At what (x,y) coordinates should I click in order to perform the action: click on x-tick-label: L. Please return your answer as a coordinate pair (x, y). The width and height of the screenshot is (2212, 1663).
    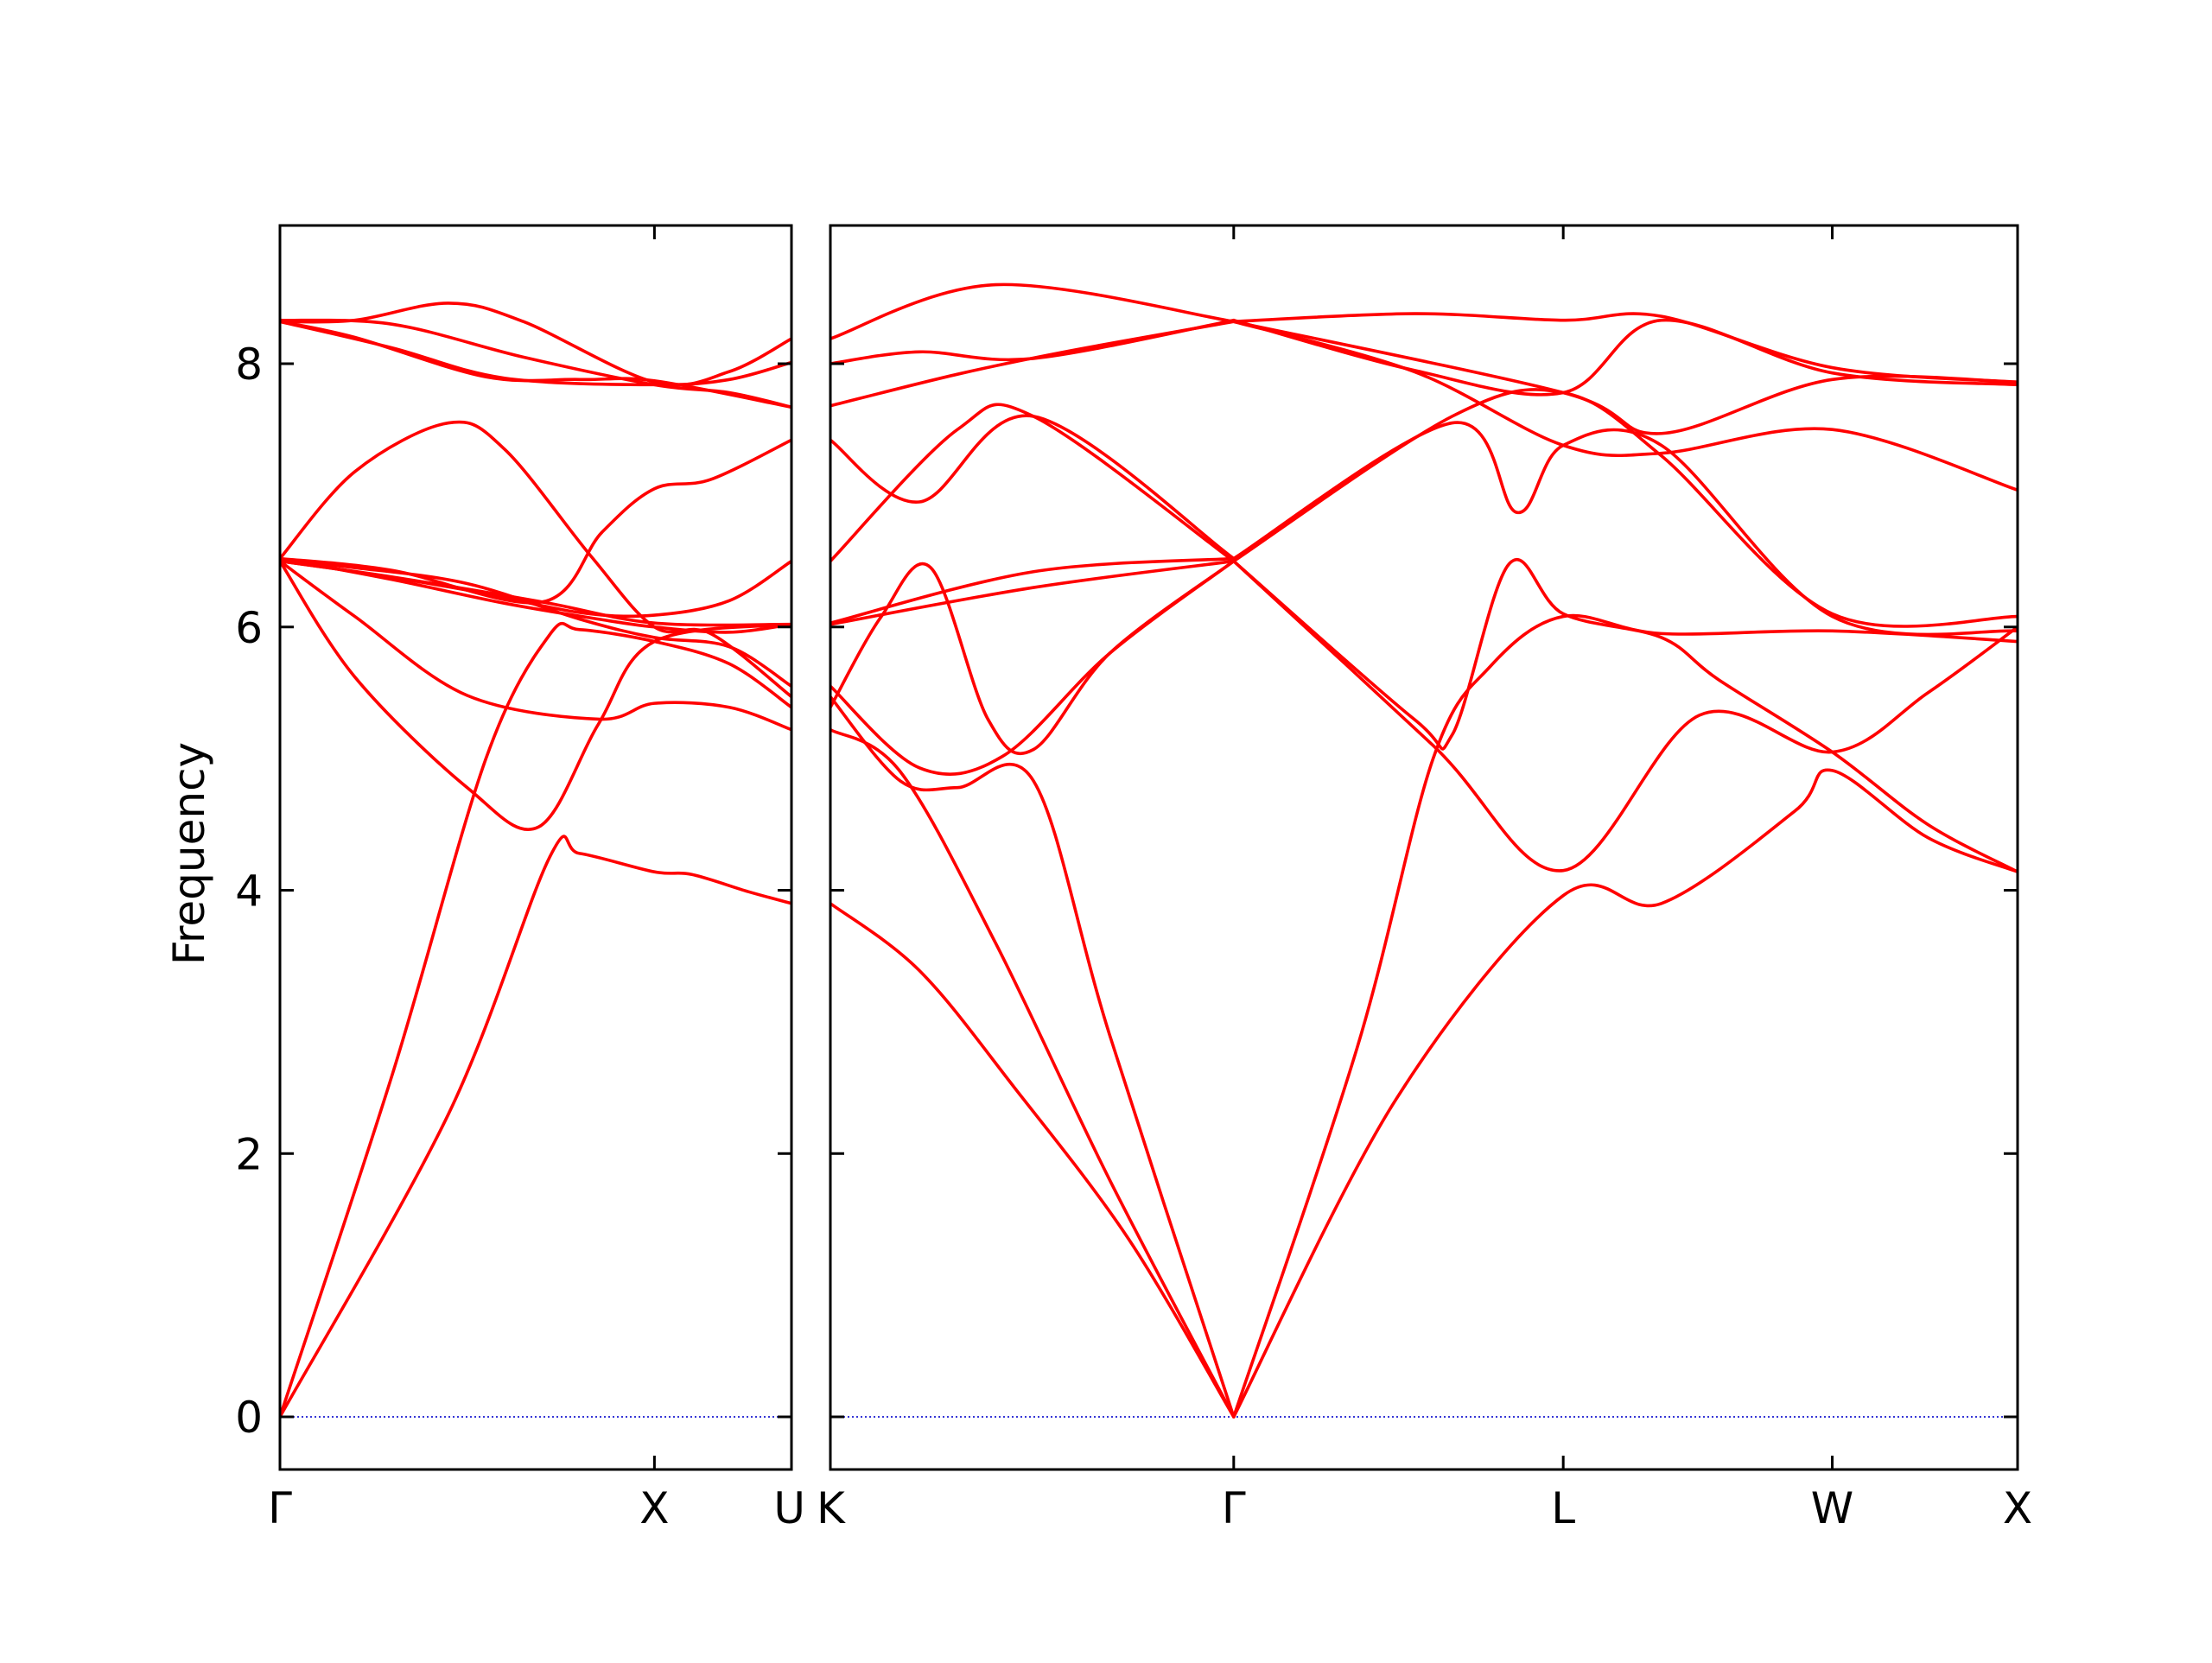
    Looking at the image, I should click on (1563, 1508).